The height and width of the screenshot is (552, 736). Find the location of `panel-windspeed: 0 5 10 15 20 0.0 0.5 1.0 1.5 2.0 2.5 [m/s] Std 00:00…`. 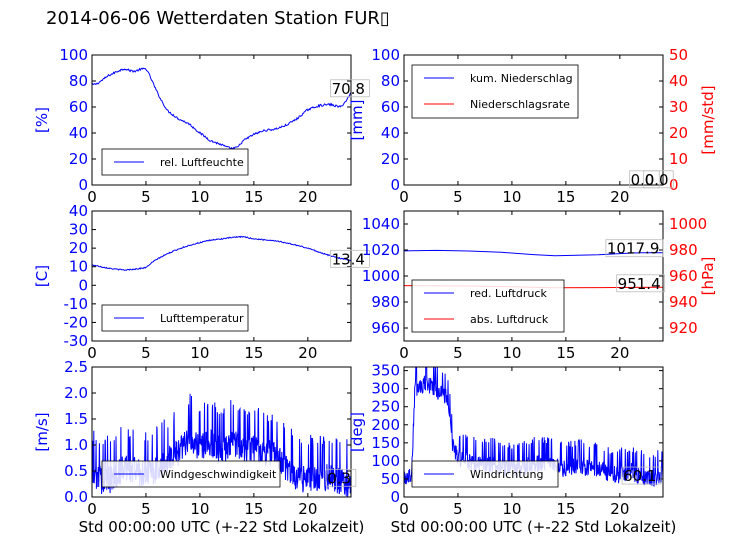

panel-windspeed: 0 5 10 15 20 0.0 0.5 1.0 1.5 2.0 2.5 [m/s] Std 00:00… is located at coordinates (198, 447).